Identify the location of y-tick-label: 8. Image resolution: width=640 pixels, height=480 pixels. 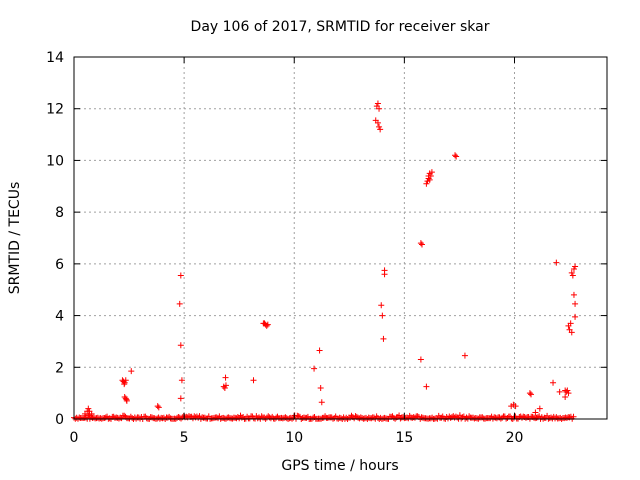
(59, 213).